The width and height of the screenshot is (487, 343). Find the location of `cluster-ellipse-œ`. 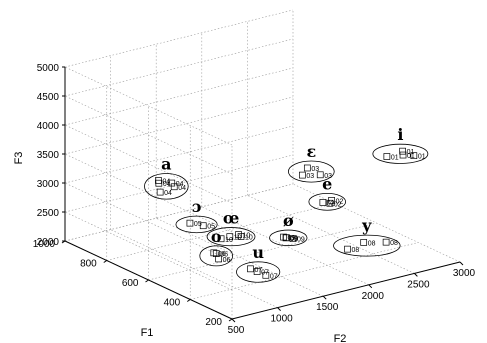

cluster-ellipse-œ is located at coordinates (231, 237).